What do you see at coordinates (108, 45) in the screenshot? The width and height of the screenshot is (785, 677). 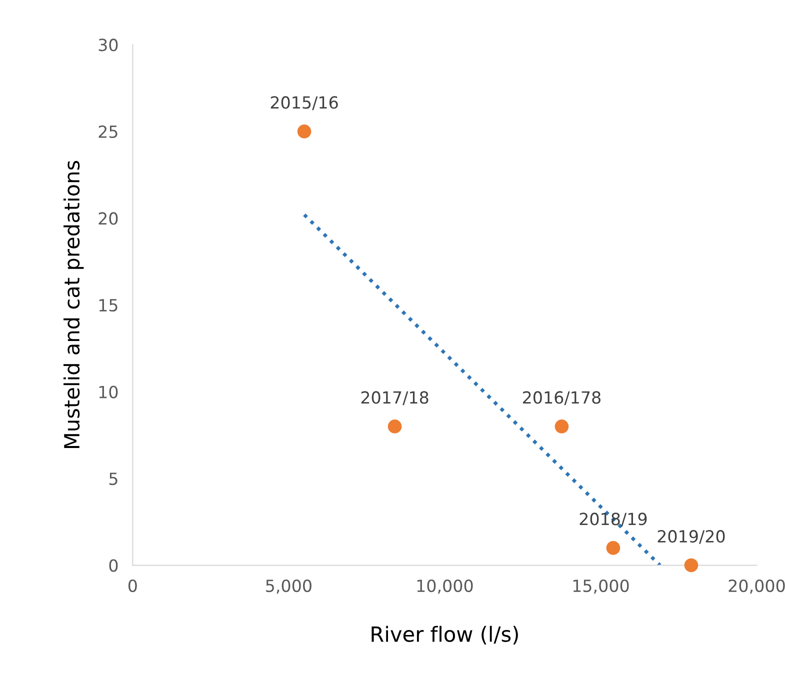 I see `y-tick-label: 30` at bounding box center [108, 45].